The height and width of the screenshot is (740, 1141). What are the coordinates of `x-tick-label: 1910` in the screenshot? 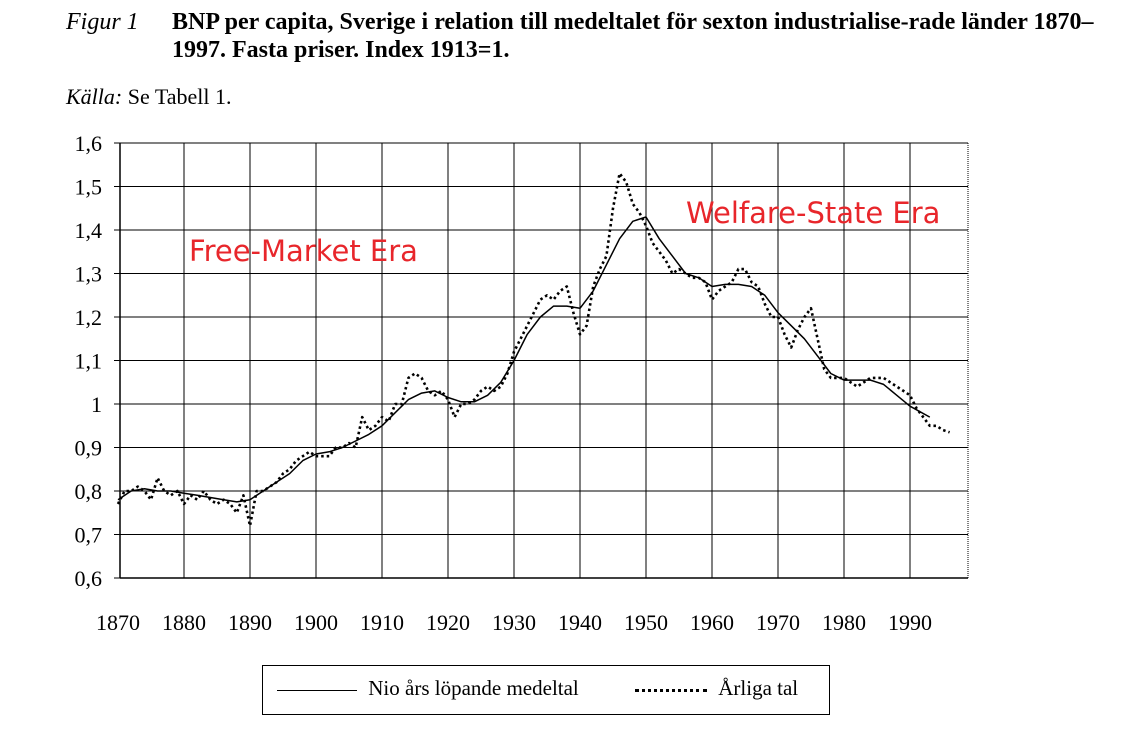 It's located at (382, 622).